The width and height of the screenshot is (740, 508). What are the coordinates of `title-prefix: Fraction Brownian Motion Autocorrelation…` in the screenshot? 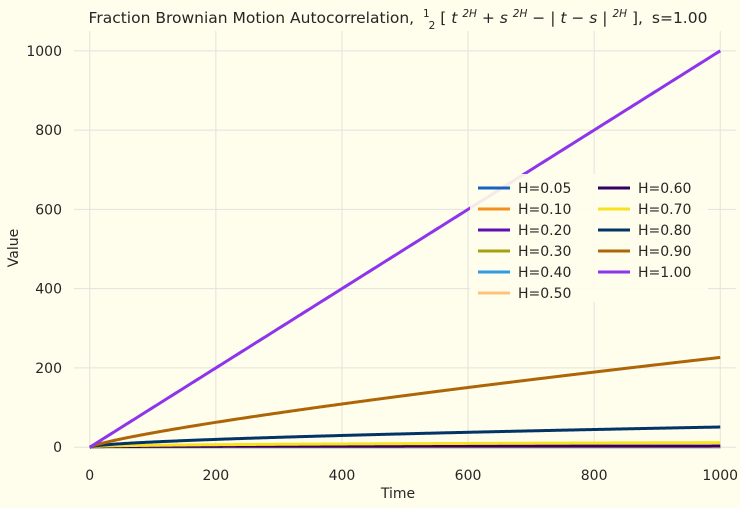 It's located at (252, 18).